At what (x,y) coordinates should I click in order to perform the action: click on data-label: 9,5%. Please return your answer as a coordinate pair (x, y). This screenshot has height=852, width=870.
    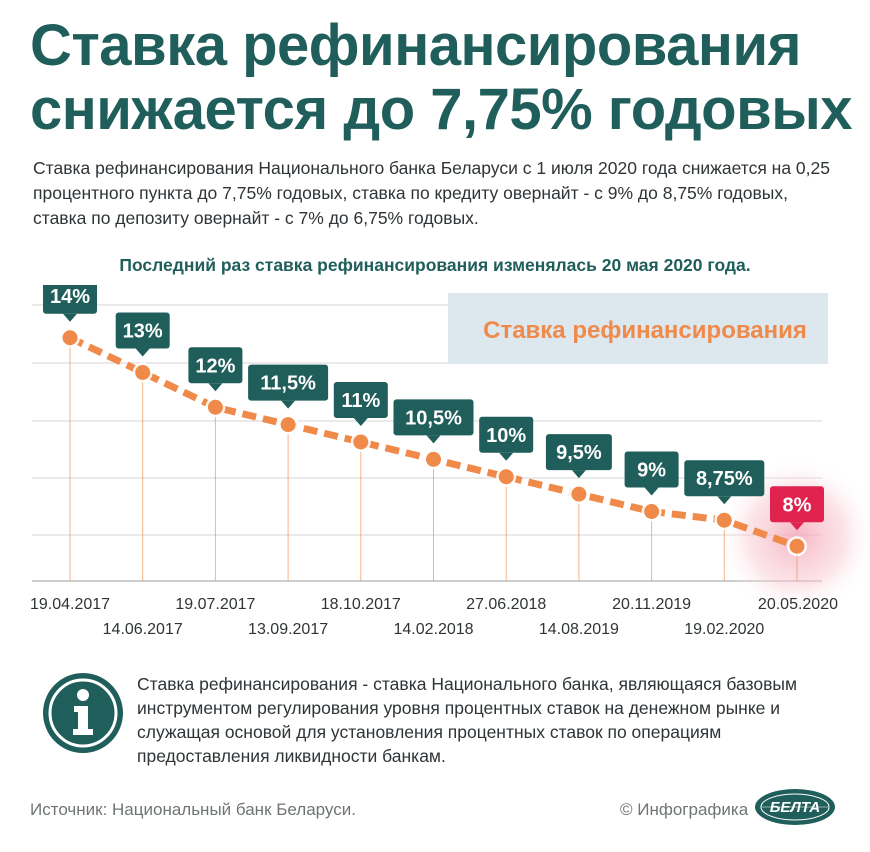
    Looking at the image, I should click on (578, 456).